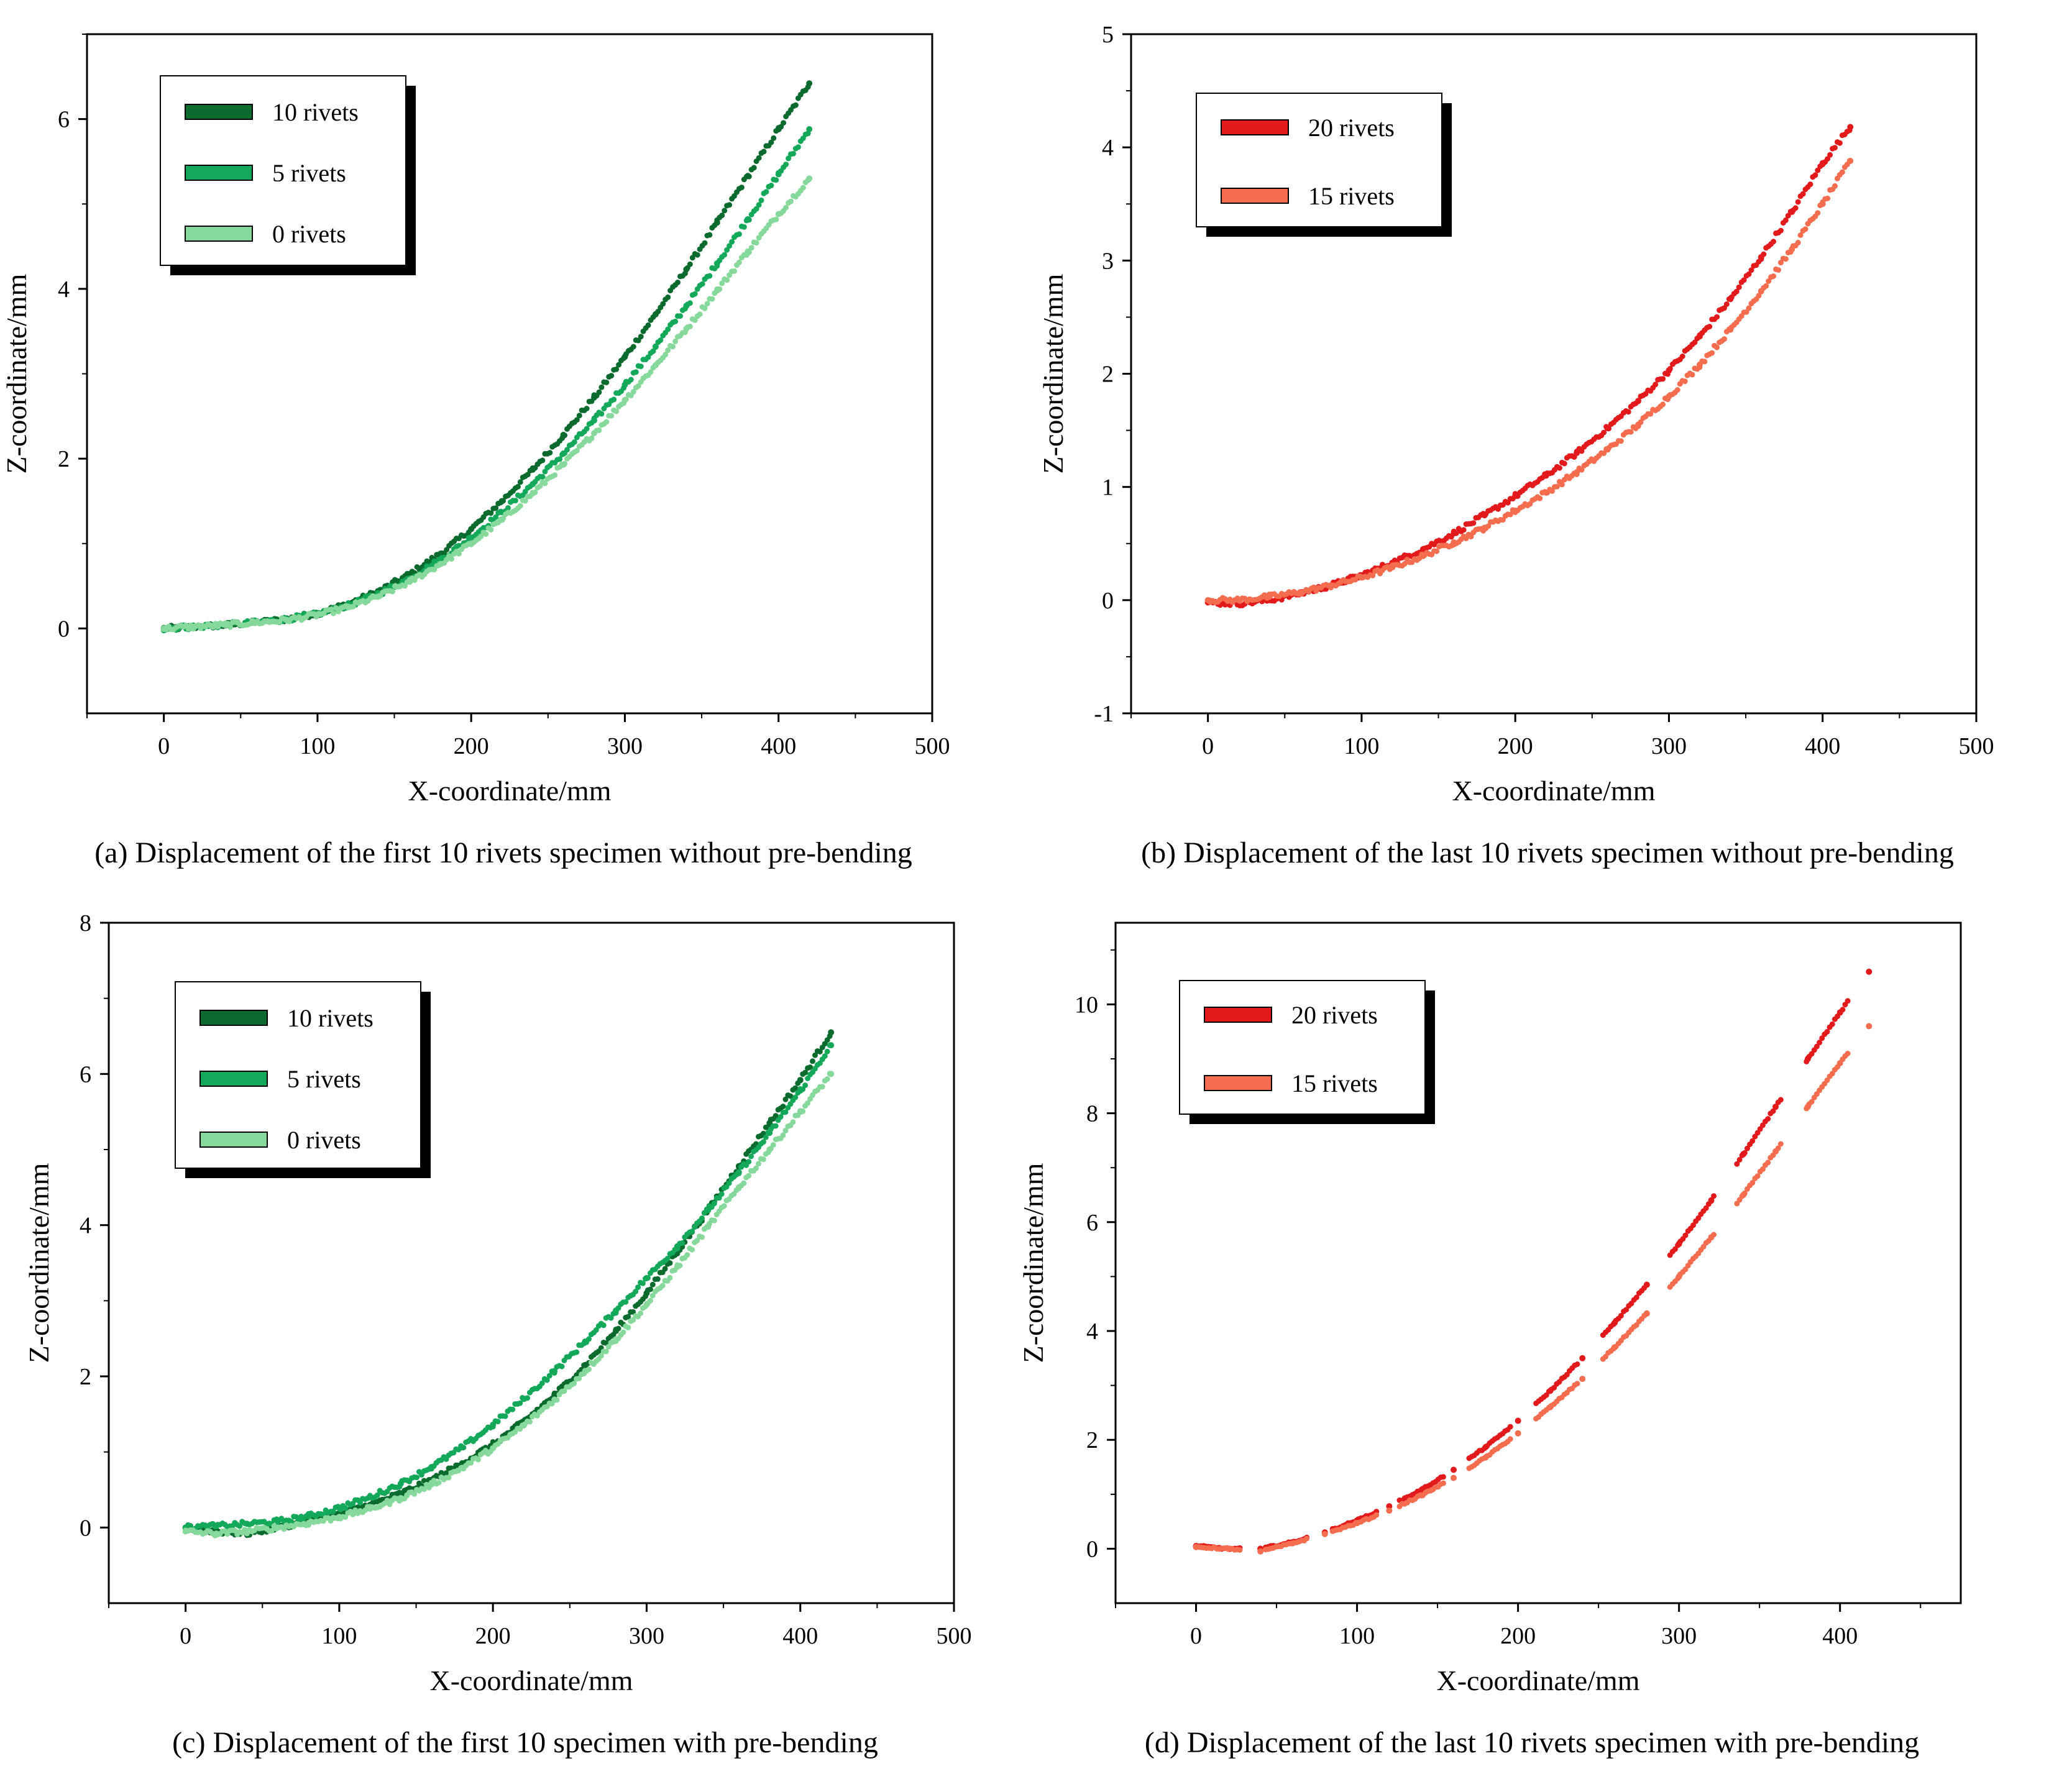  I want to click on legend-swatch, so click(1255, 196).